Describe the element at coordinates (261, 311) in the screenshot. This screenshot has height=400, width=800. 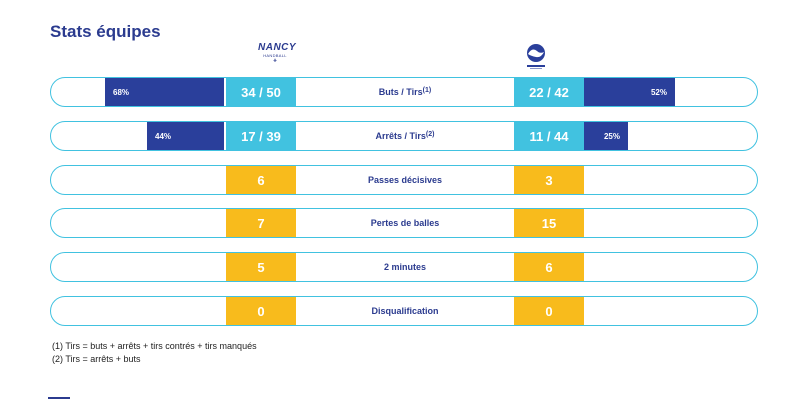
I see `home-value: 0` at that location.